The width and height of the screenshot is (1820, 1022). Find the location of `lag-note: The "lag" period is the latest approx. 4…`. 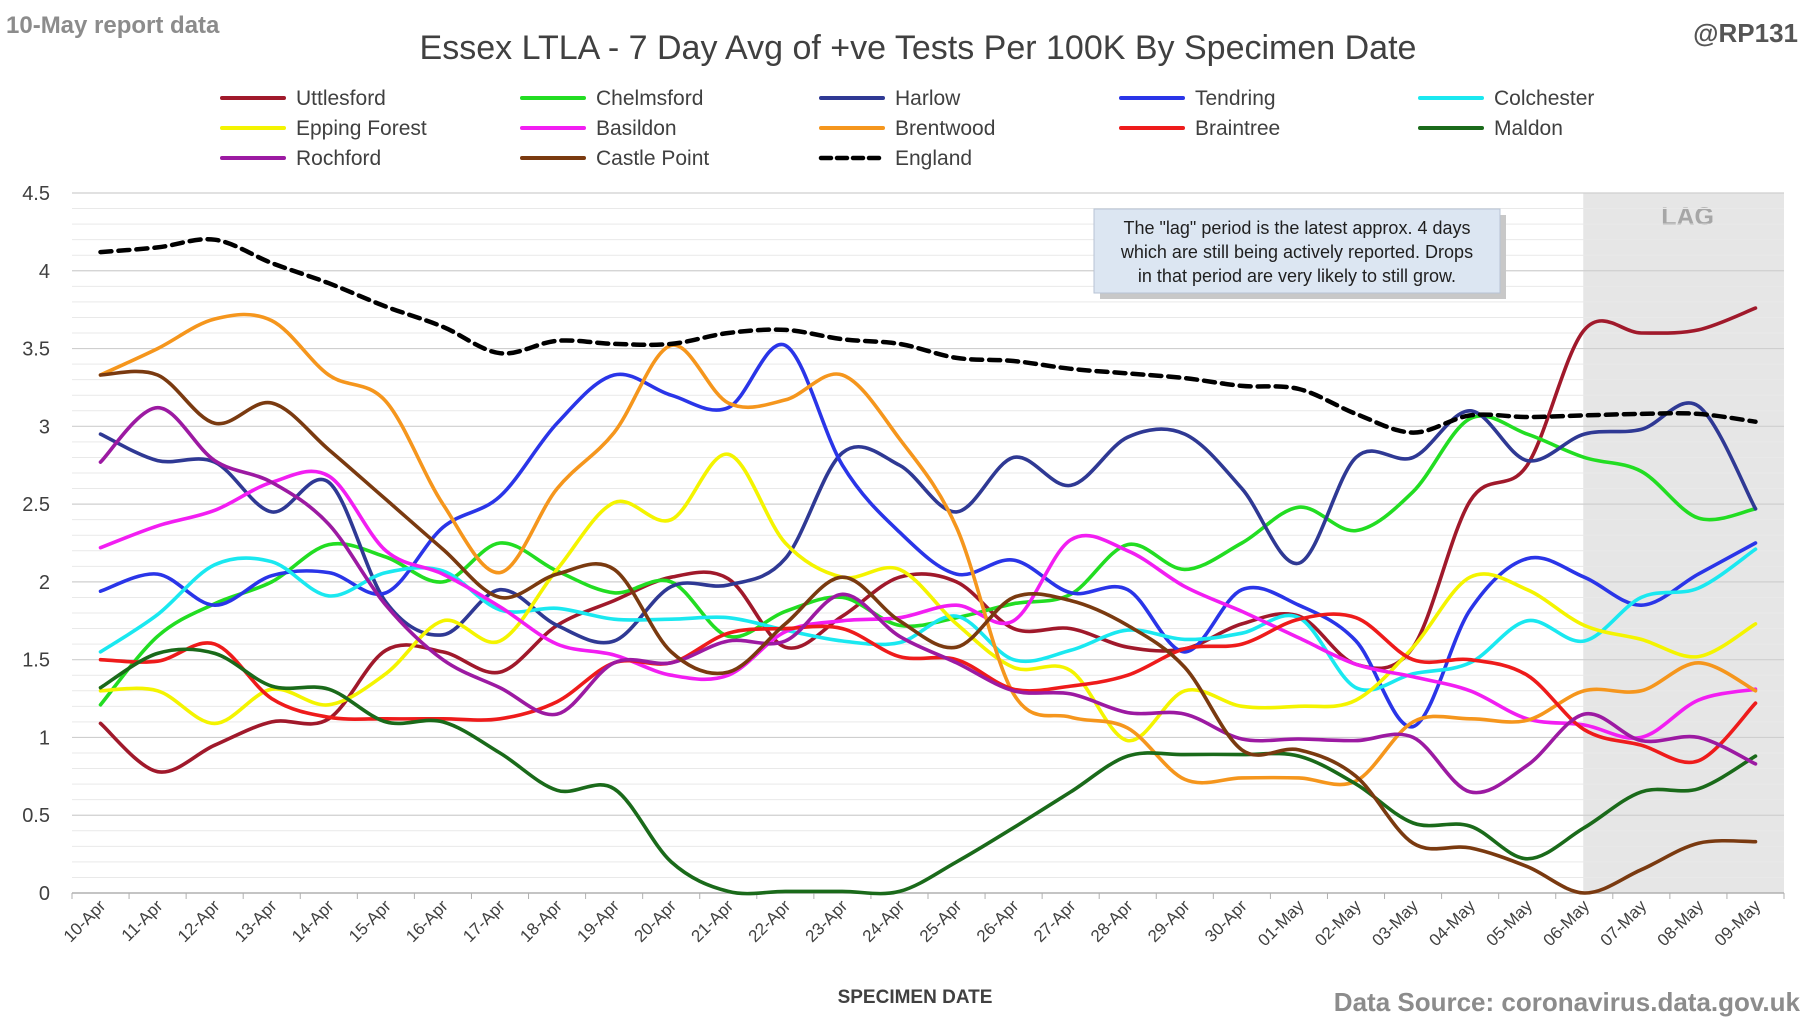

lag-note: The "lag" period is the latest approx. 4… is located at coordinates (1299, 253).